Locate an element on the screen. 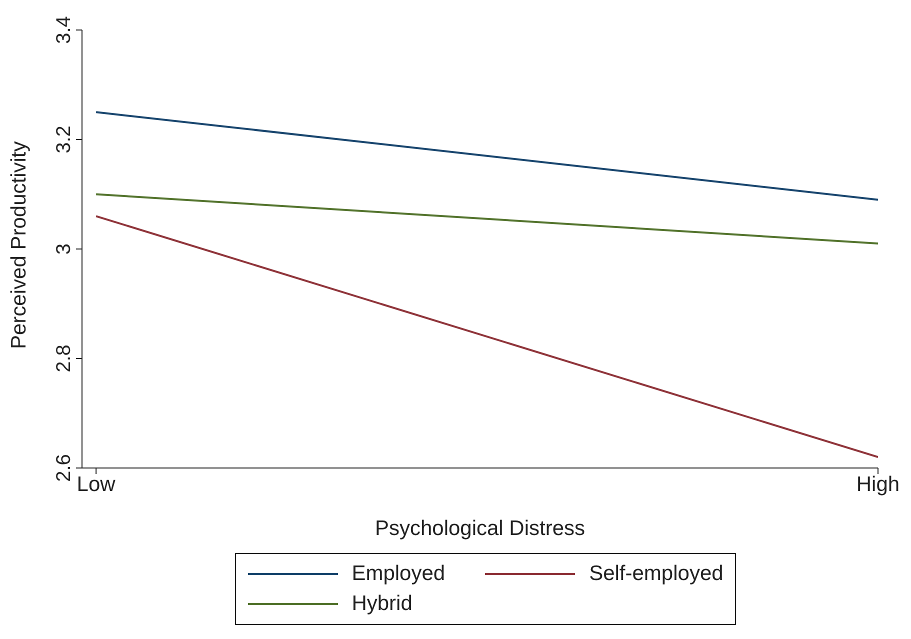  y-axis-title: Perceived Productivity is located at coordinates (18, 244).